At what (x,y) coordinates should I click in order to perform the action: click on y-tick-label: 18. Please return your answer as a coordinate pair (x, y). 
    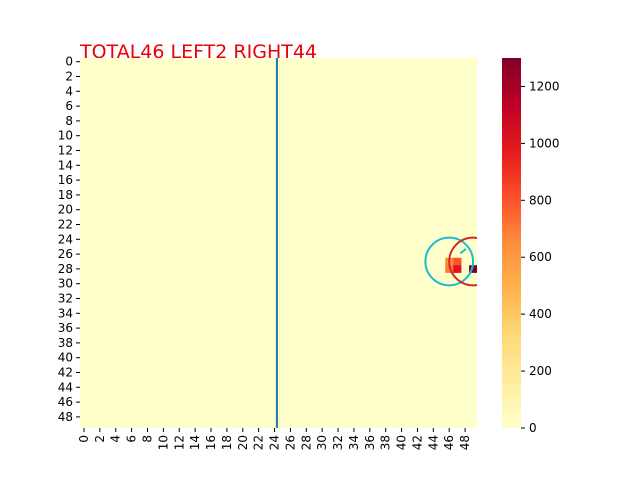
    Looking at the image, I should click on (65, 195).